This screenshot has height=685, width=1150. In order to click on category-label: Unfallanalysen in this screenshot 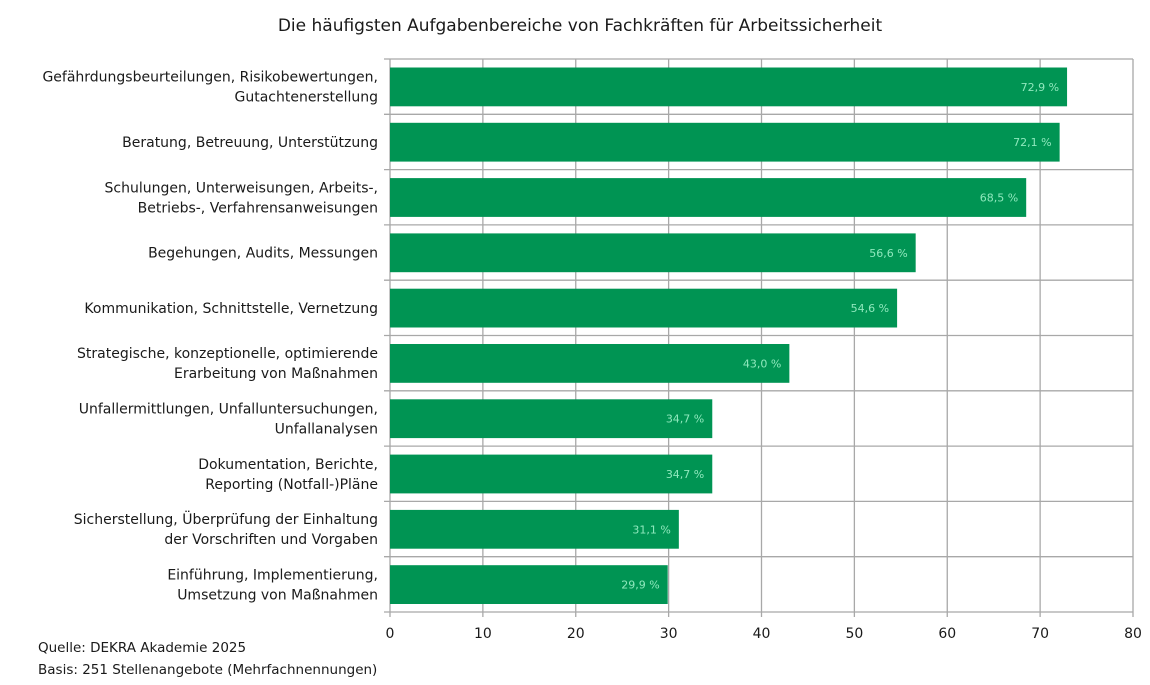, I will do `click(326, 429)`.